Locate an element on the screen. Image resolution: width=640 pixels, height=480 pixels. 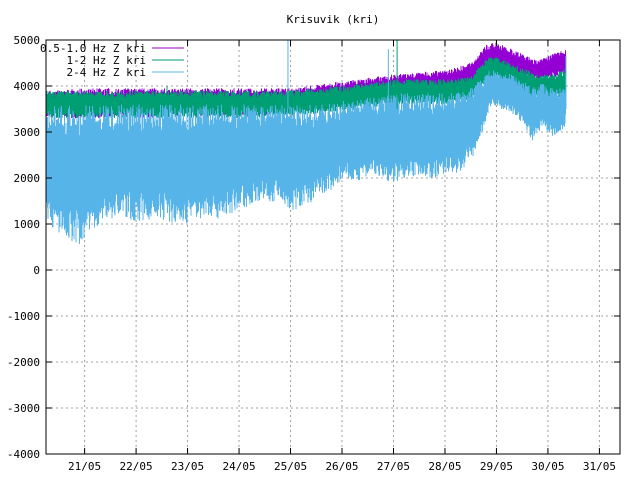
y-tick-label: 3000 is located at coordinates (27, 132).